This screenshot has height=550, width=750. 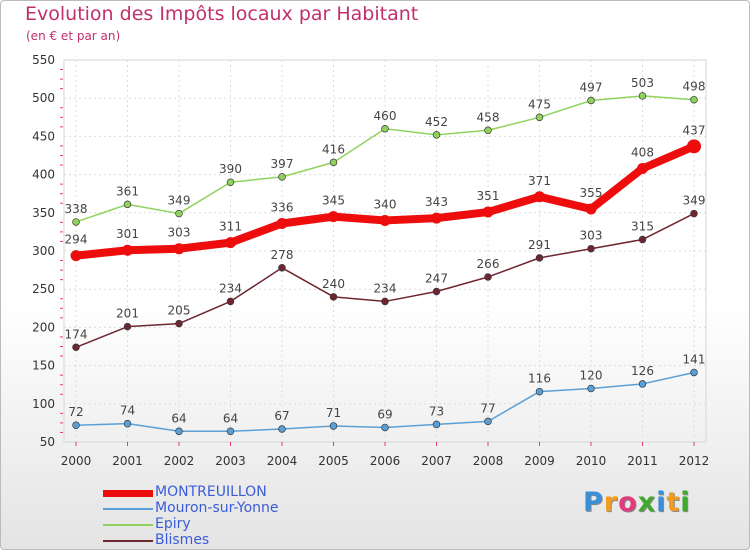 I want to click on y-tick-label: 500, so click(x=43, y=98).